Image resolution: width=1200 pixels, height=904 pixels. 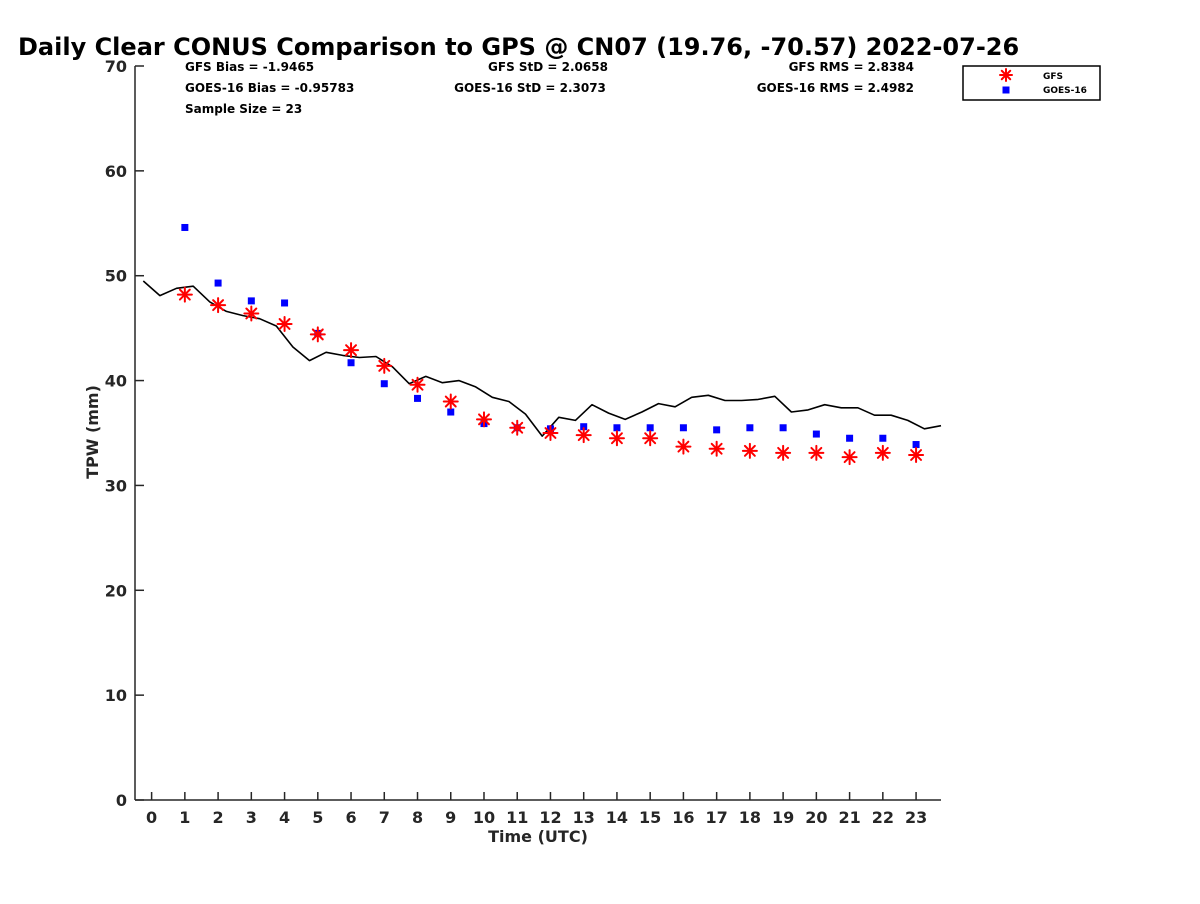 I want to click on stat-goes-bias: GOES-16 Bias = -0.95783, so click(x=269, y=88).